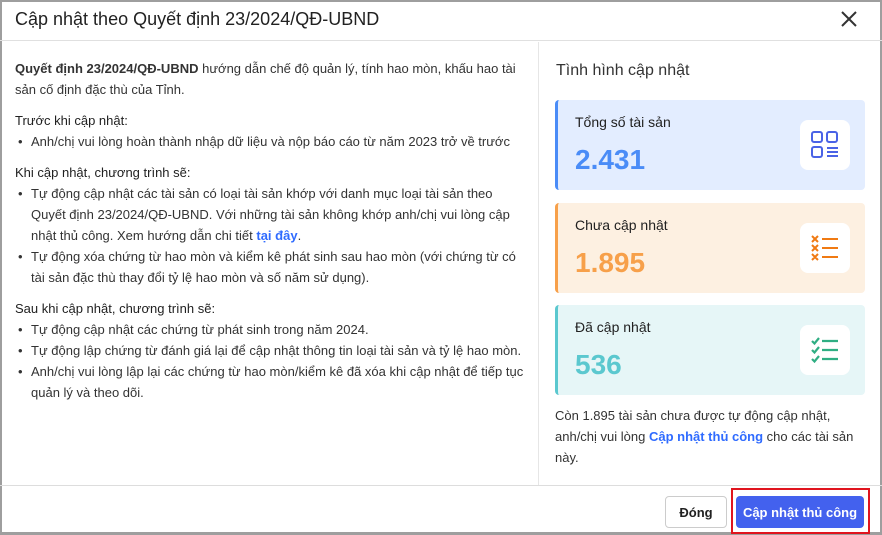 Image resolution: width=882 pixels, height=535 pixels. I want to click on guide-link: tại đây, so click(277, 235).